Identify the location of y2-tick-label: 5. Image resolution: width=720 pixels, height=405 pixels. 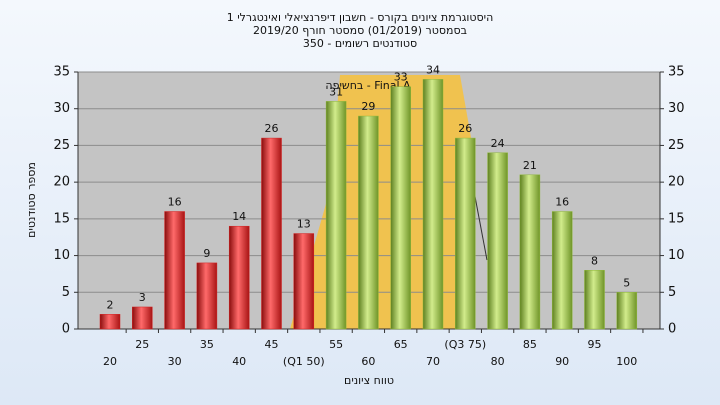
(672, 292).